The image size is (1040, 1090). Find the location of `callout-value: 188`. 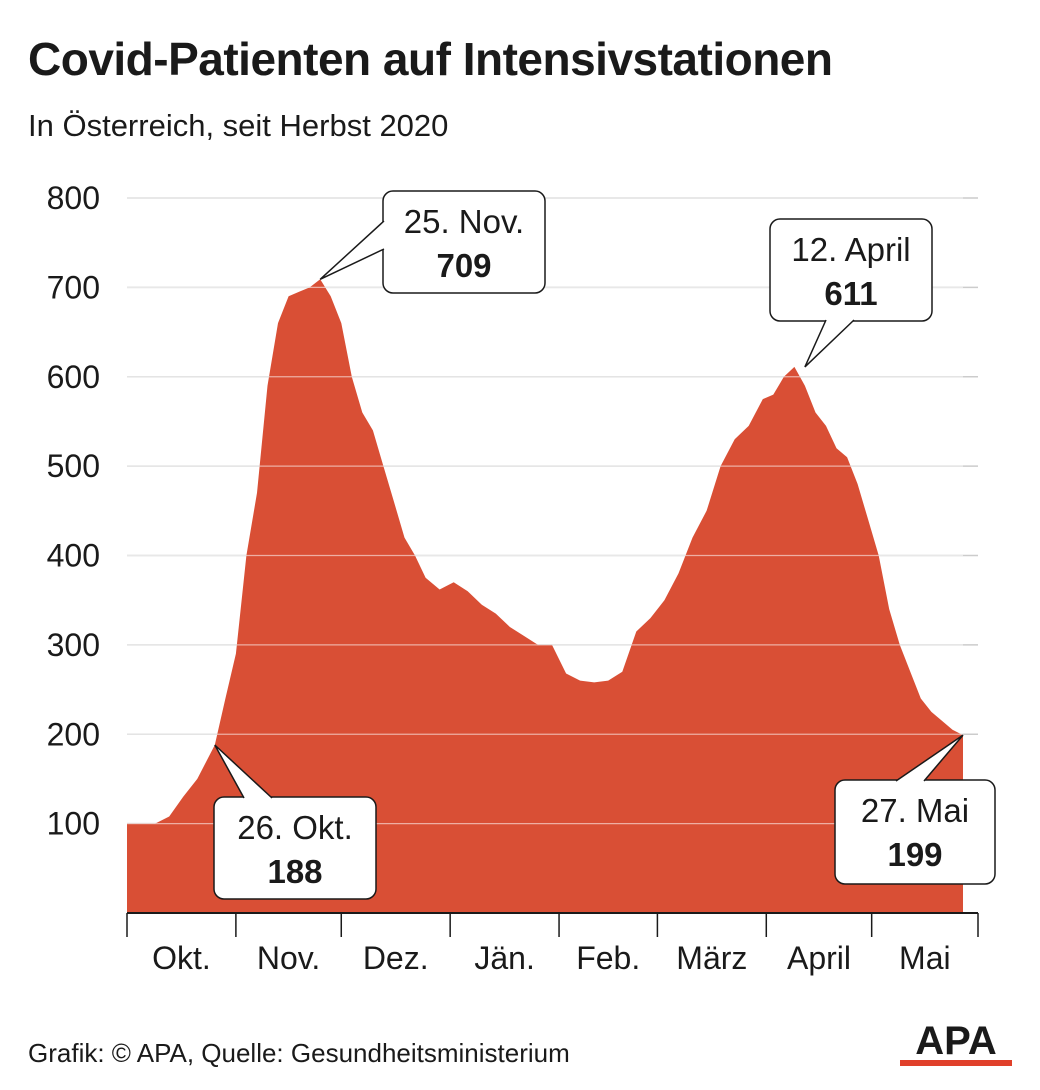

callout-value: 188 is located at coordinates (294, 871).